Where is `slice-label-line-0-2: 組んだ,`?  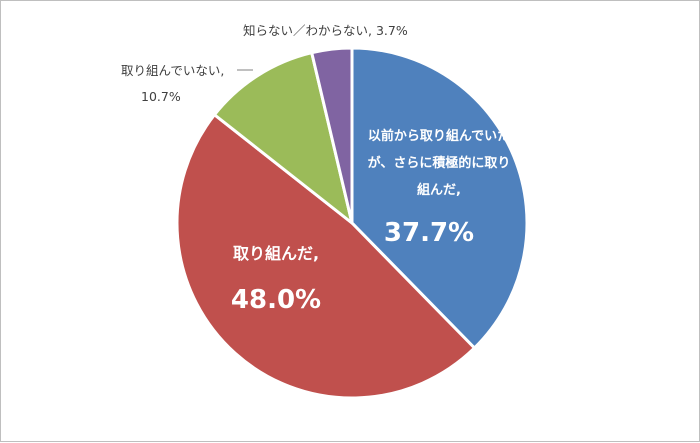
slice-label-line-0-2: 組んだ, is located at coordinates (439, 190).